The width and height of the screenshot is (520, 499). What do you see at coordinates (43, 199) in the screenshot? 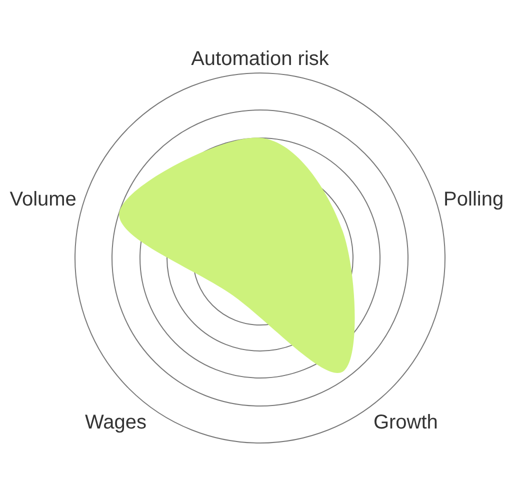
I see `spoke-label: Volume` at bounding box center [43, 199].